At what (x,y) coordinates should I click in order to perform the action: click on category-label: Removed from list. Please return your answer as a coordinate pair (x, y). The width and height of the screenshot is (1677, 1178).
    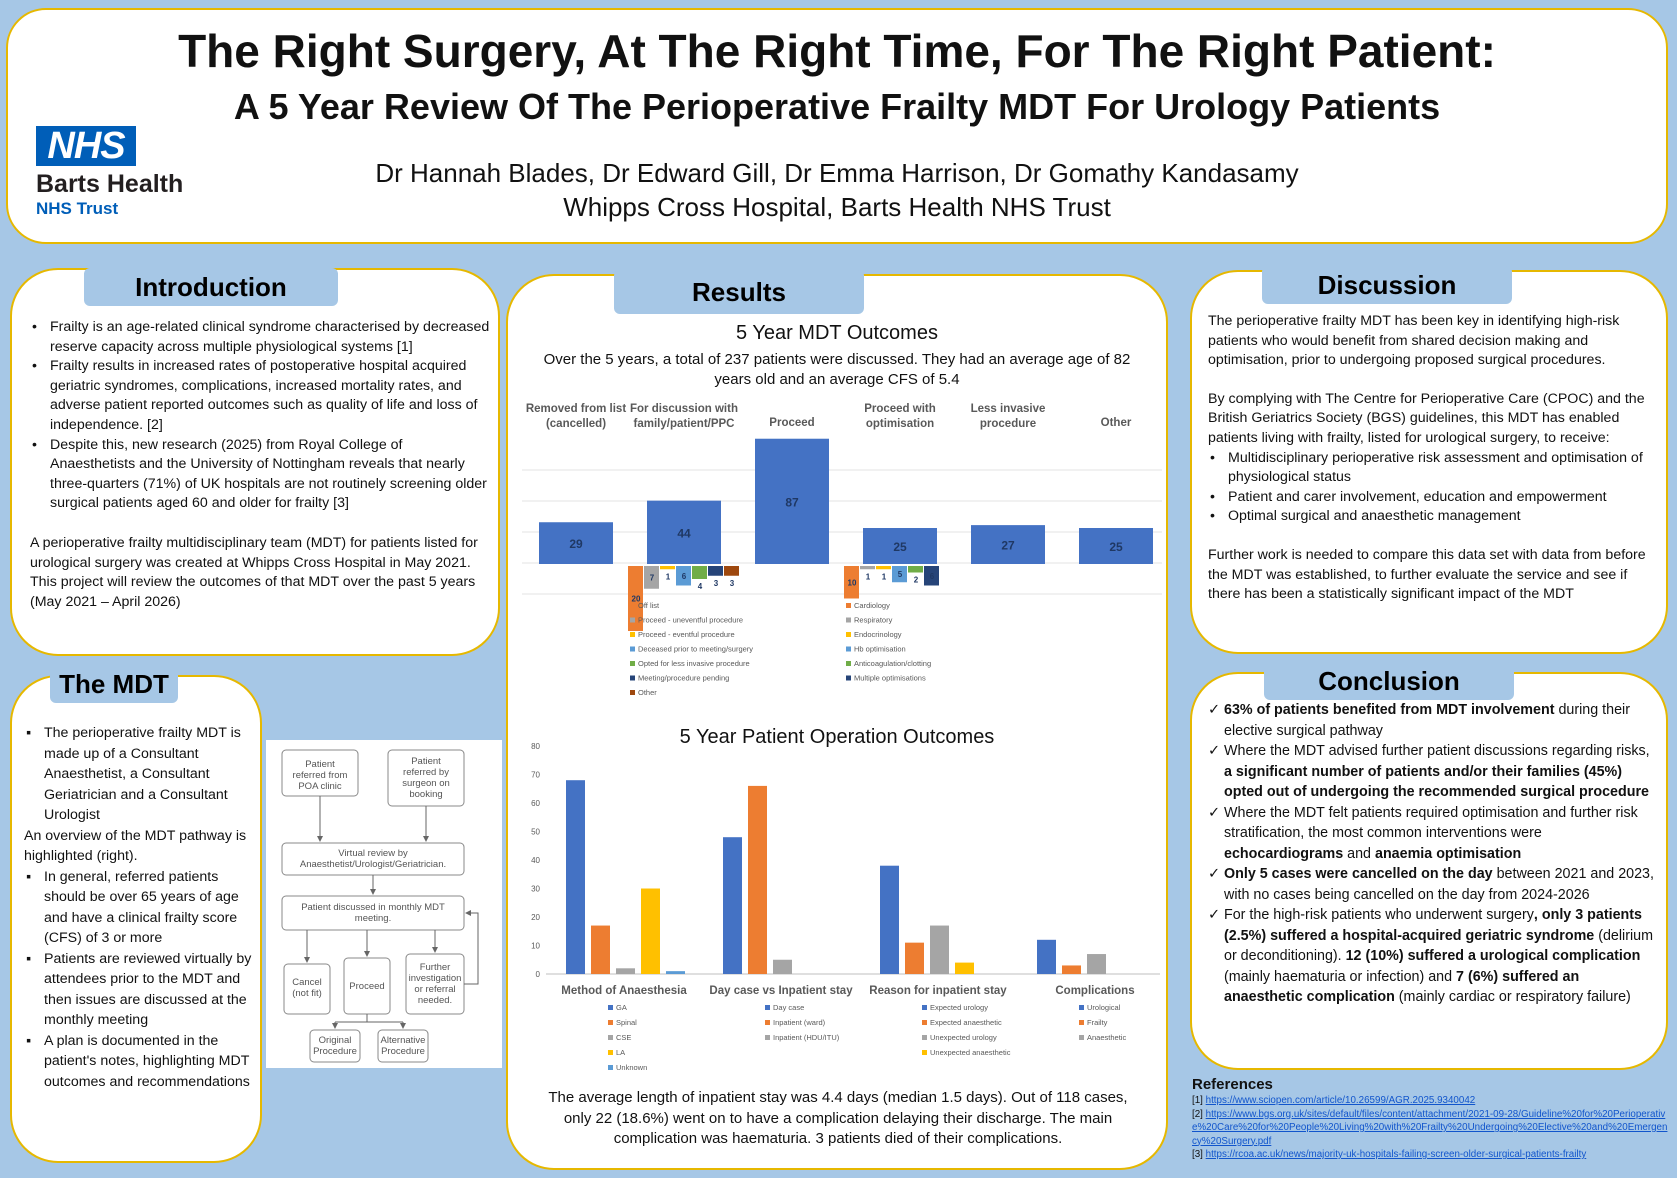
    Looking at the image, I should click on (576, 409).